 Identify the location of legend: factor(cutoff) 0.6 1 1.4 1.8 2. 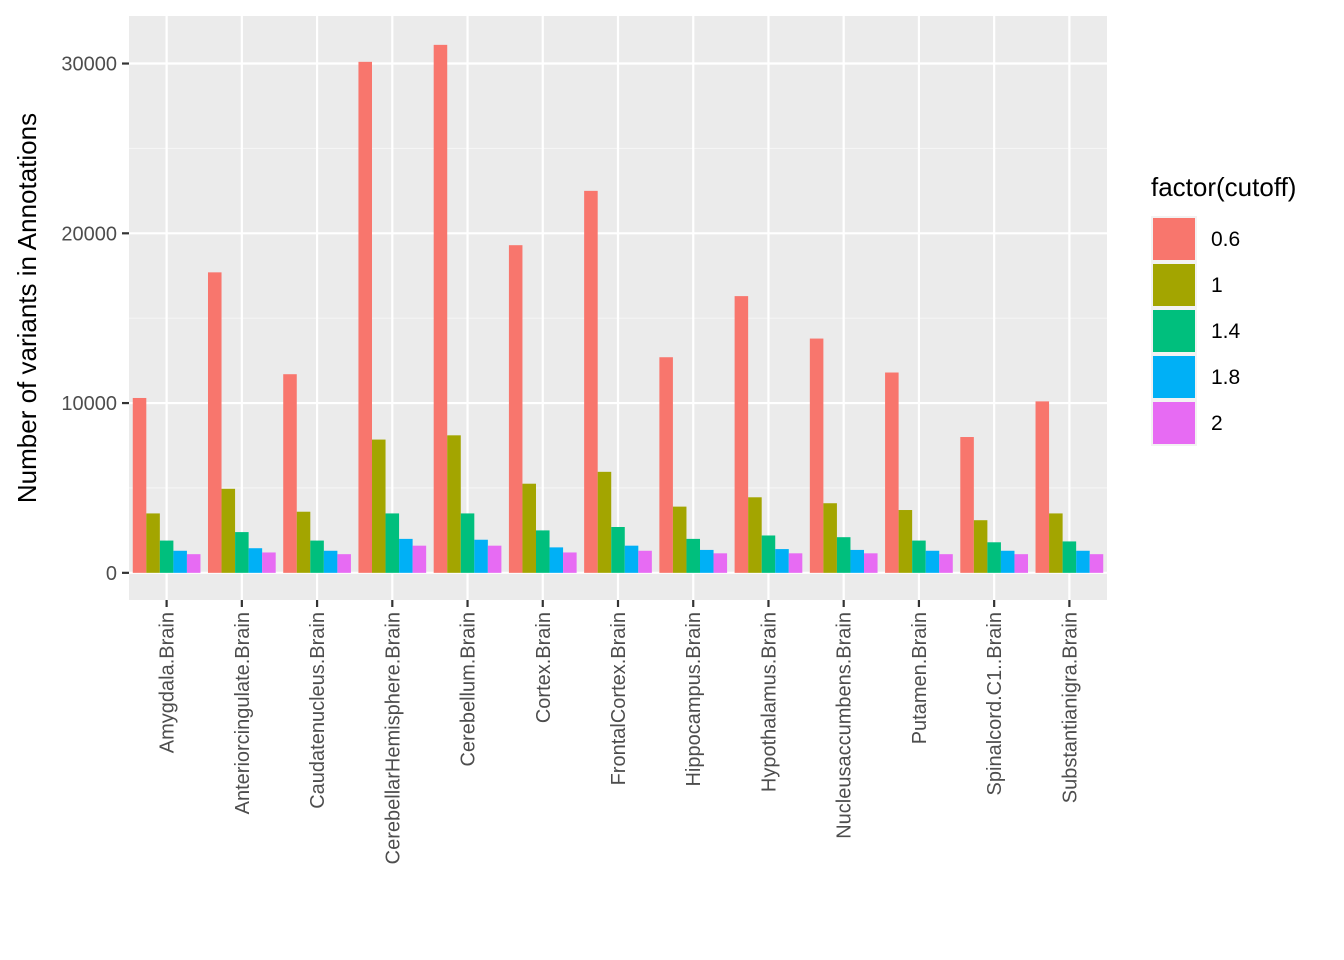
(1223, 309).